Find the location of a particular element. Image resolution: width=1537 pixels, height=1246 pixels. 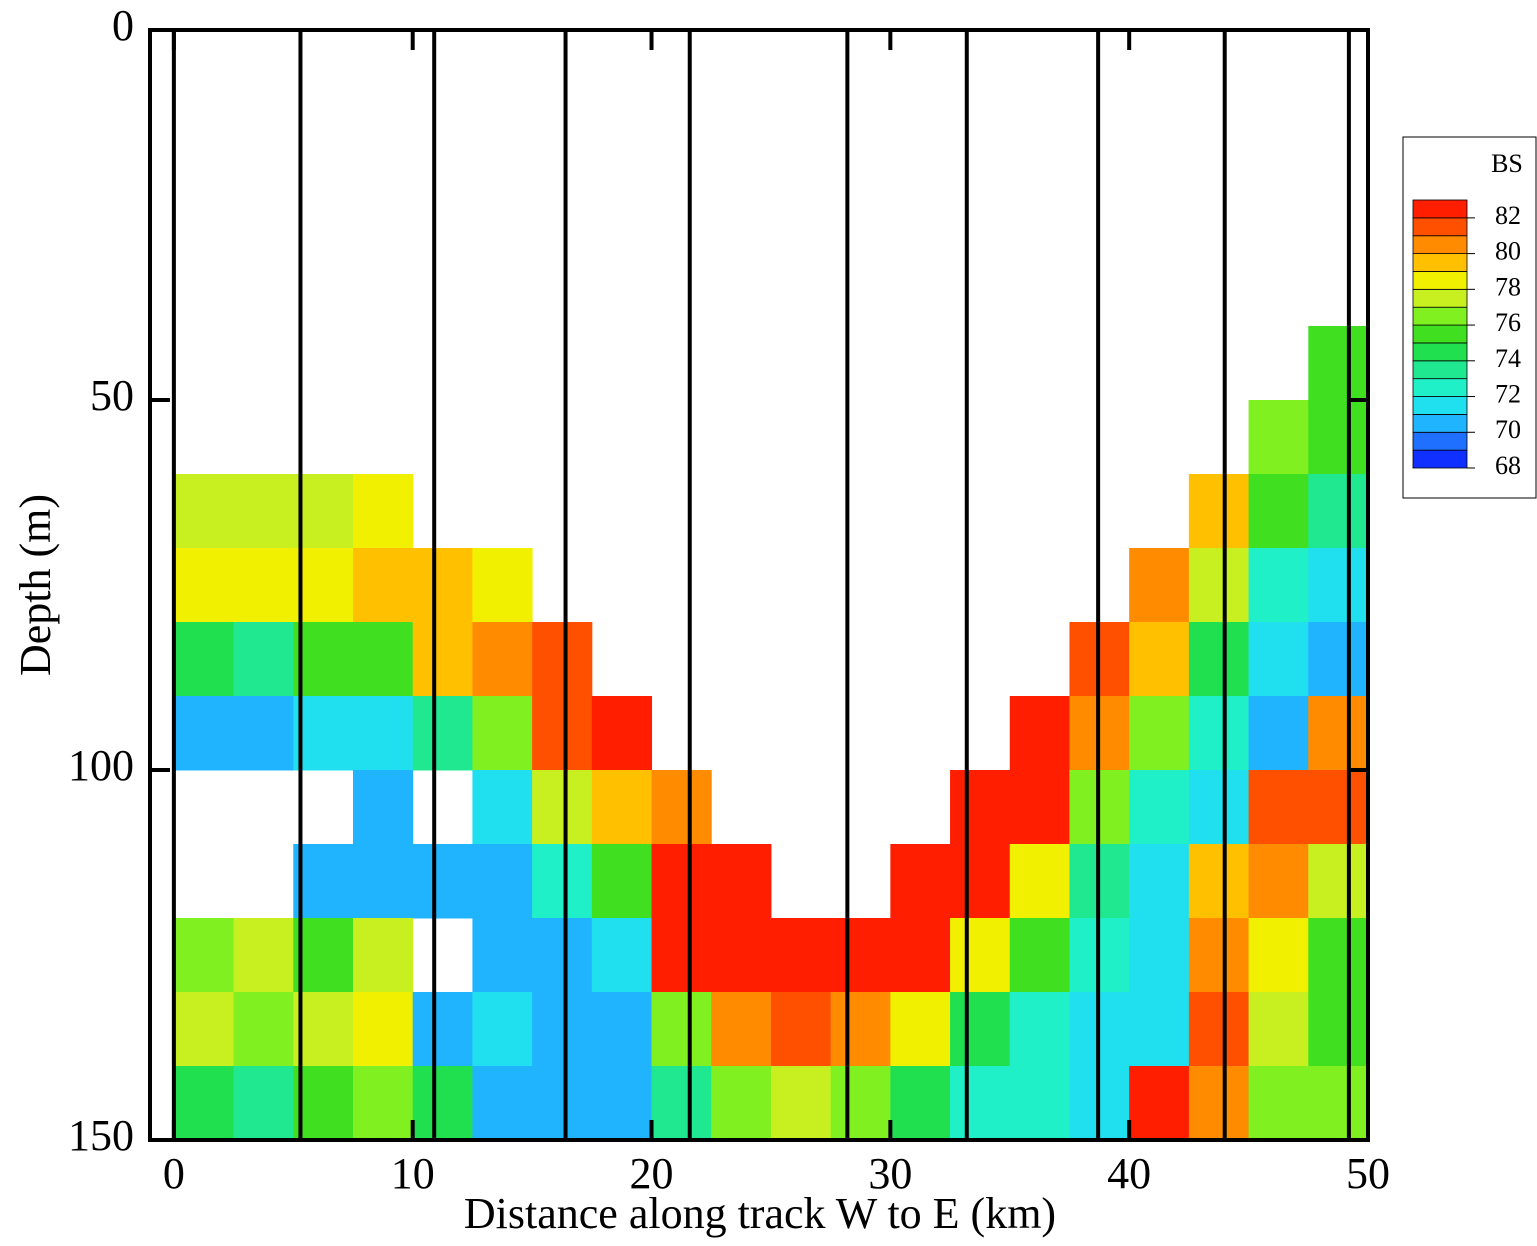

x-tick-label: 50 is located at coordinates (1368, 1173).